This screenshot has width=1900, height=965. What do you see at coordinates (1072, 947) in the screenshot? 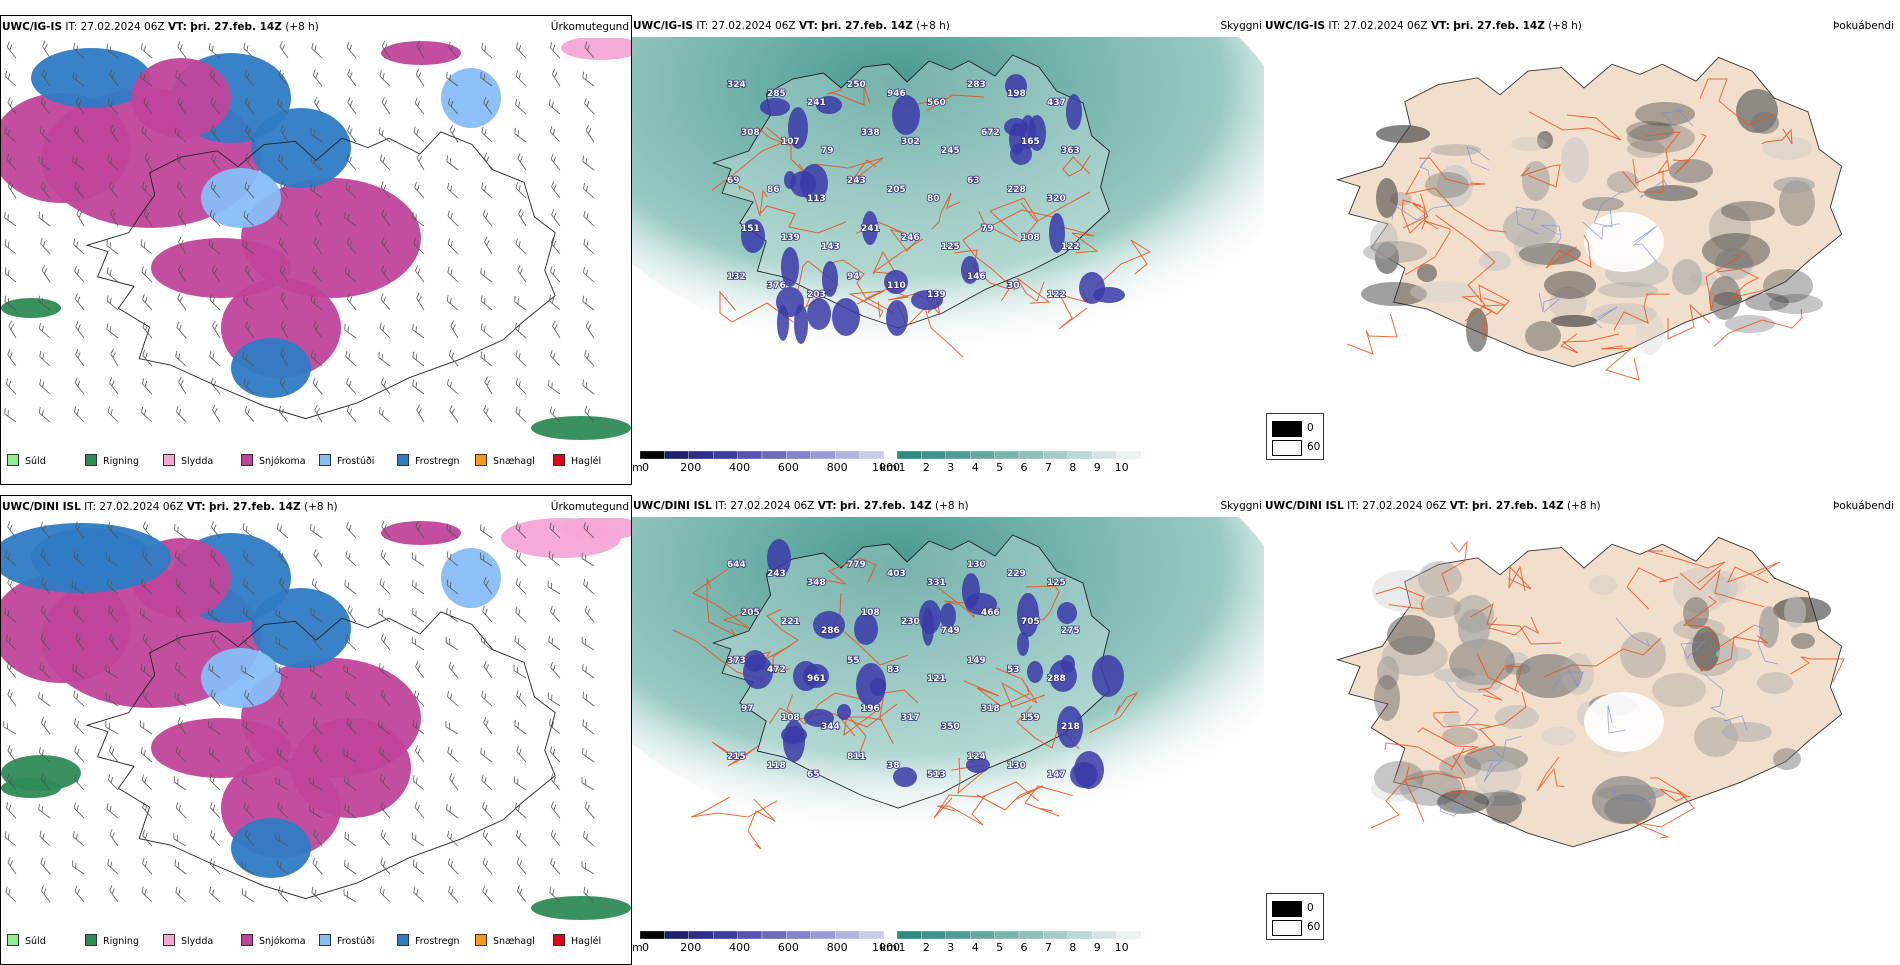
I see `visibility-tick: 8` at bounding box center [1072, 947].